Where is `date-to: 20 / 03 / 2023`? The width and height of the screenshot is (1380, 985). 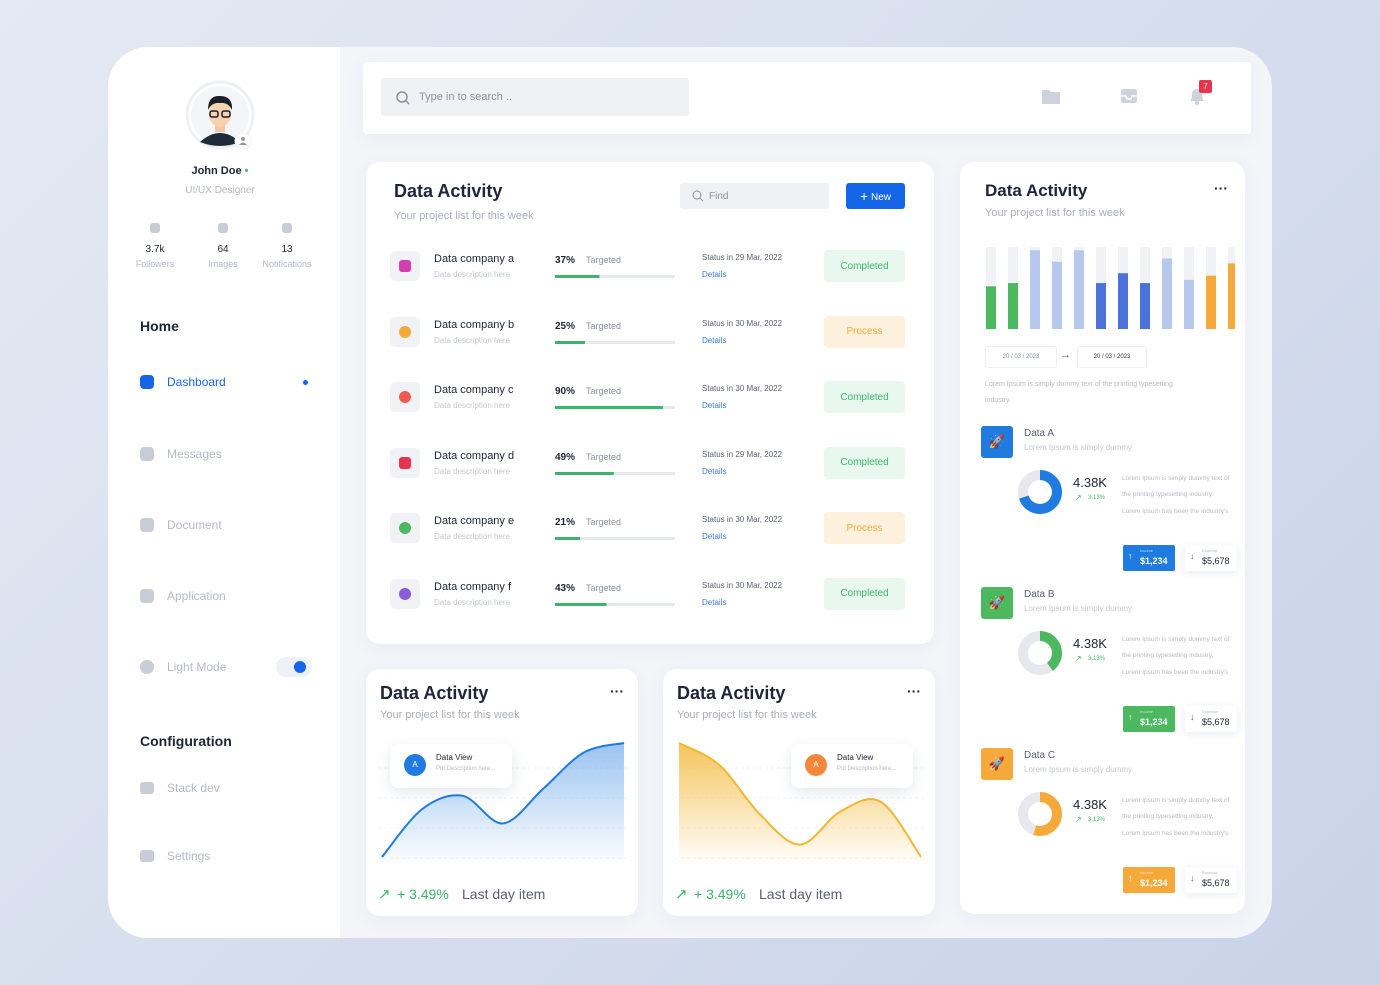
date-to: 20 / 03 / 2023 is located at coordinates (1112, 357).